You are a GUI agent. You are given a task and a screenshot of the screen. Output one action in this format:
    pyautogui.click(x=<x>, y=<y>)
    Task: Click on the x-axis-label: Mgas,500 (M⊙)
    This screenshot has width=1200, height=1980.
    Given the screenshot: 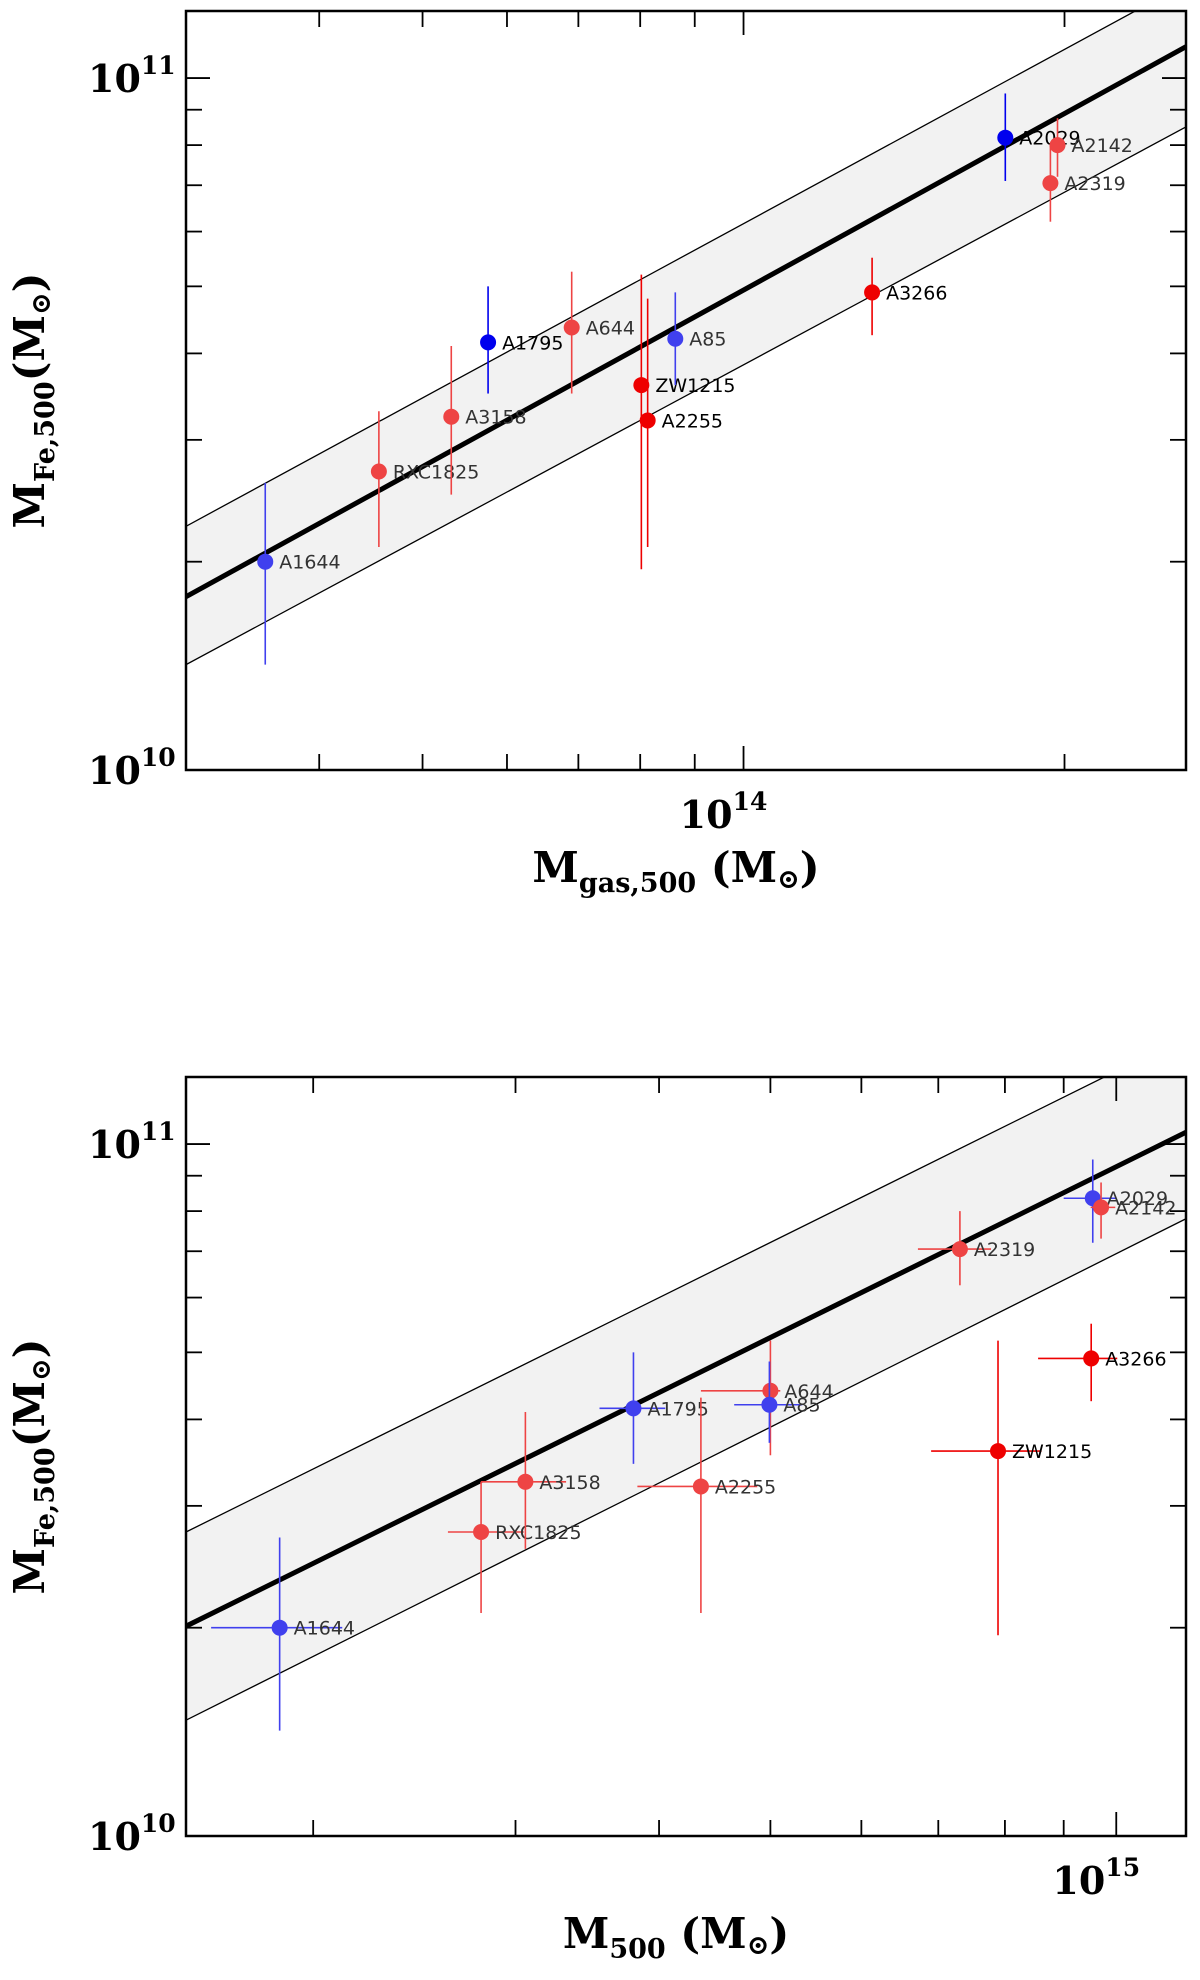 What is the action you would take?
    pyautogui.click(x=675, y=871)
    